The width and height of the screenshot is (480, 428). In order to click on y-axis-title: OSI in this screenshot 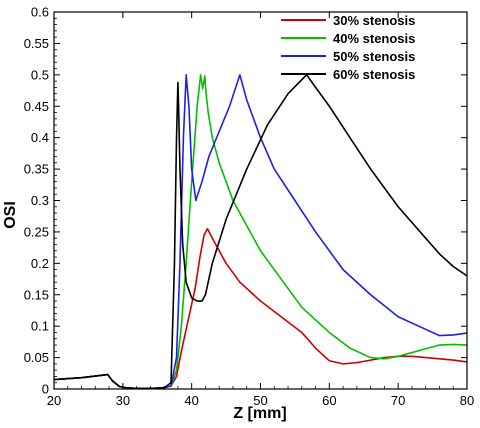, I will do `click(10, 215)`.